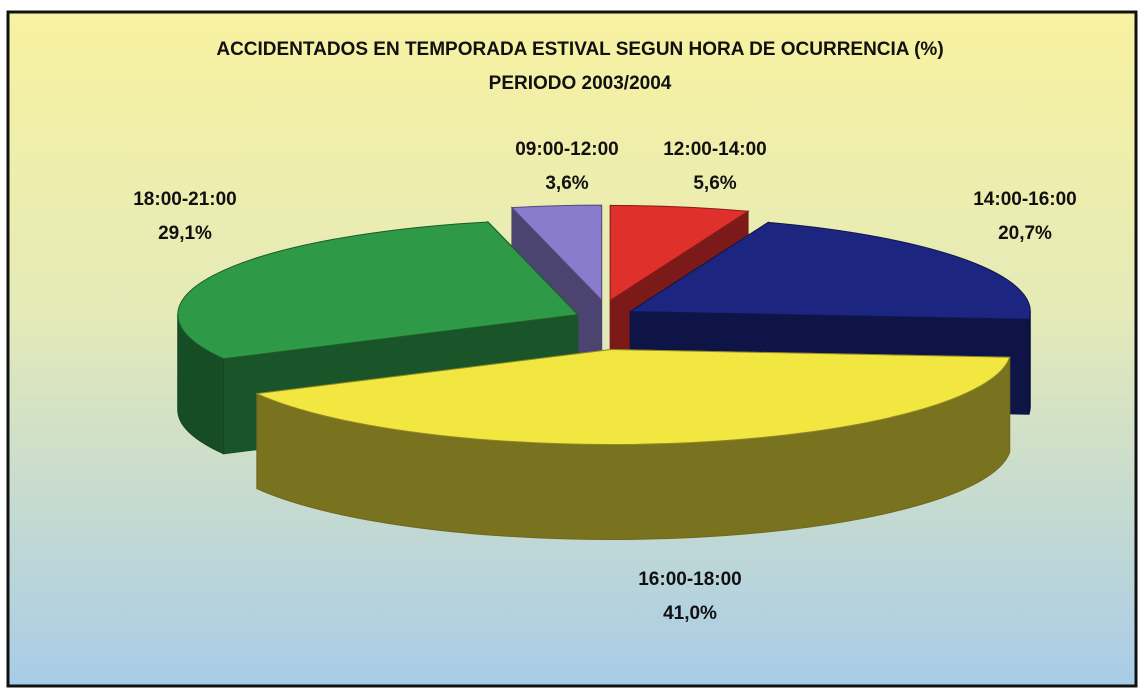 This screenshot has height=694, width=1144. Describe the element at coordinates (1025, 233) in the screenshot. I see `value-label: 20,7%` at that location.